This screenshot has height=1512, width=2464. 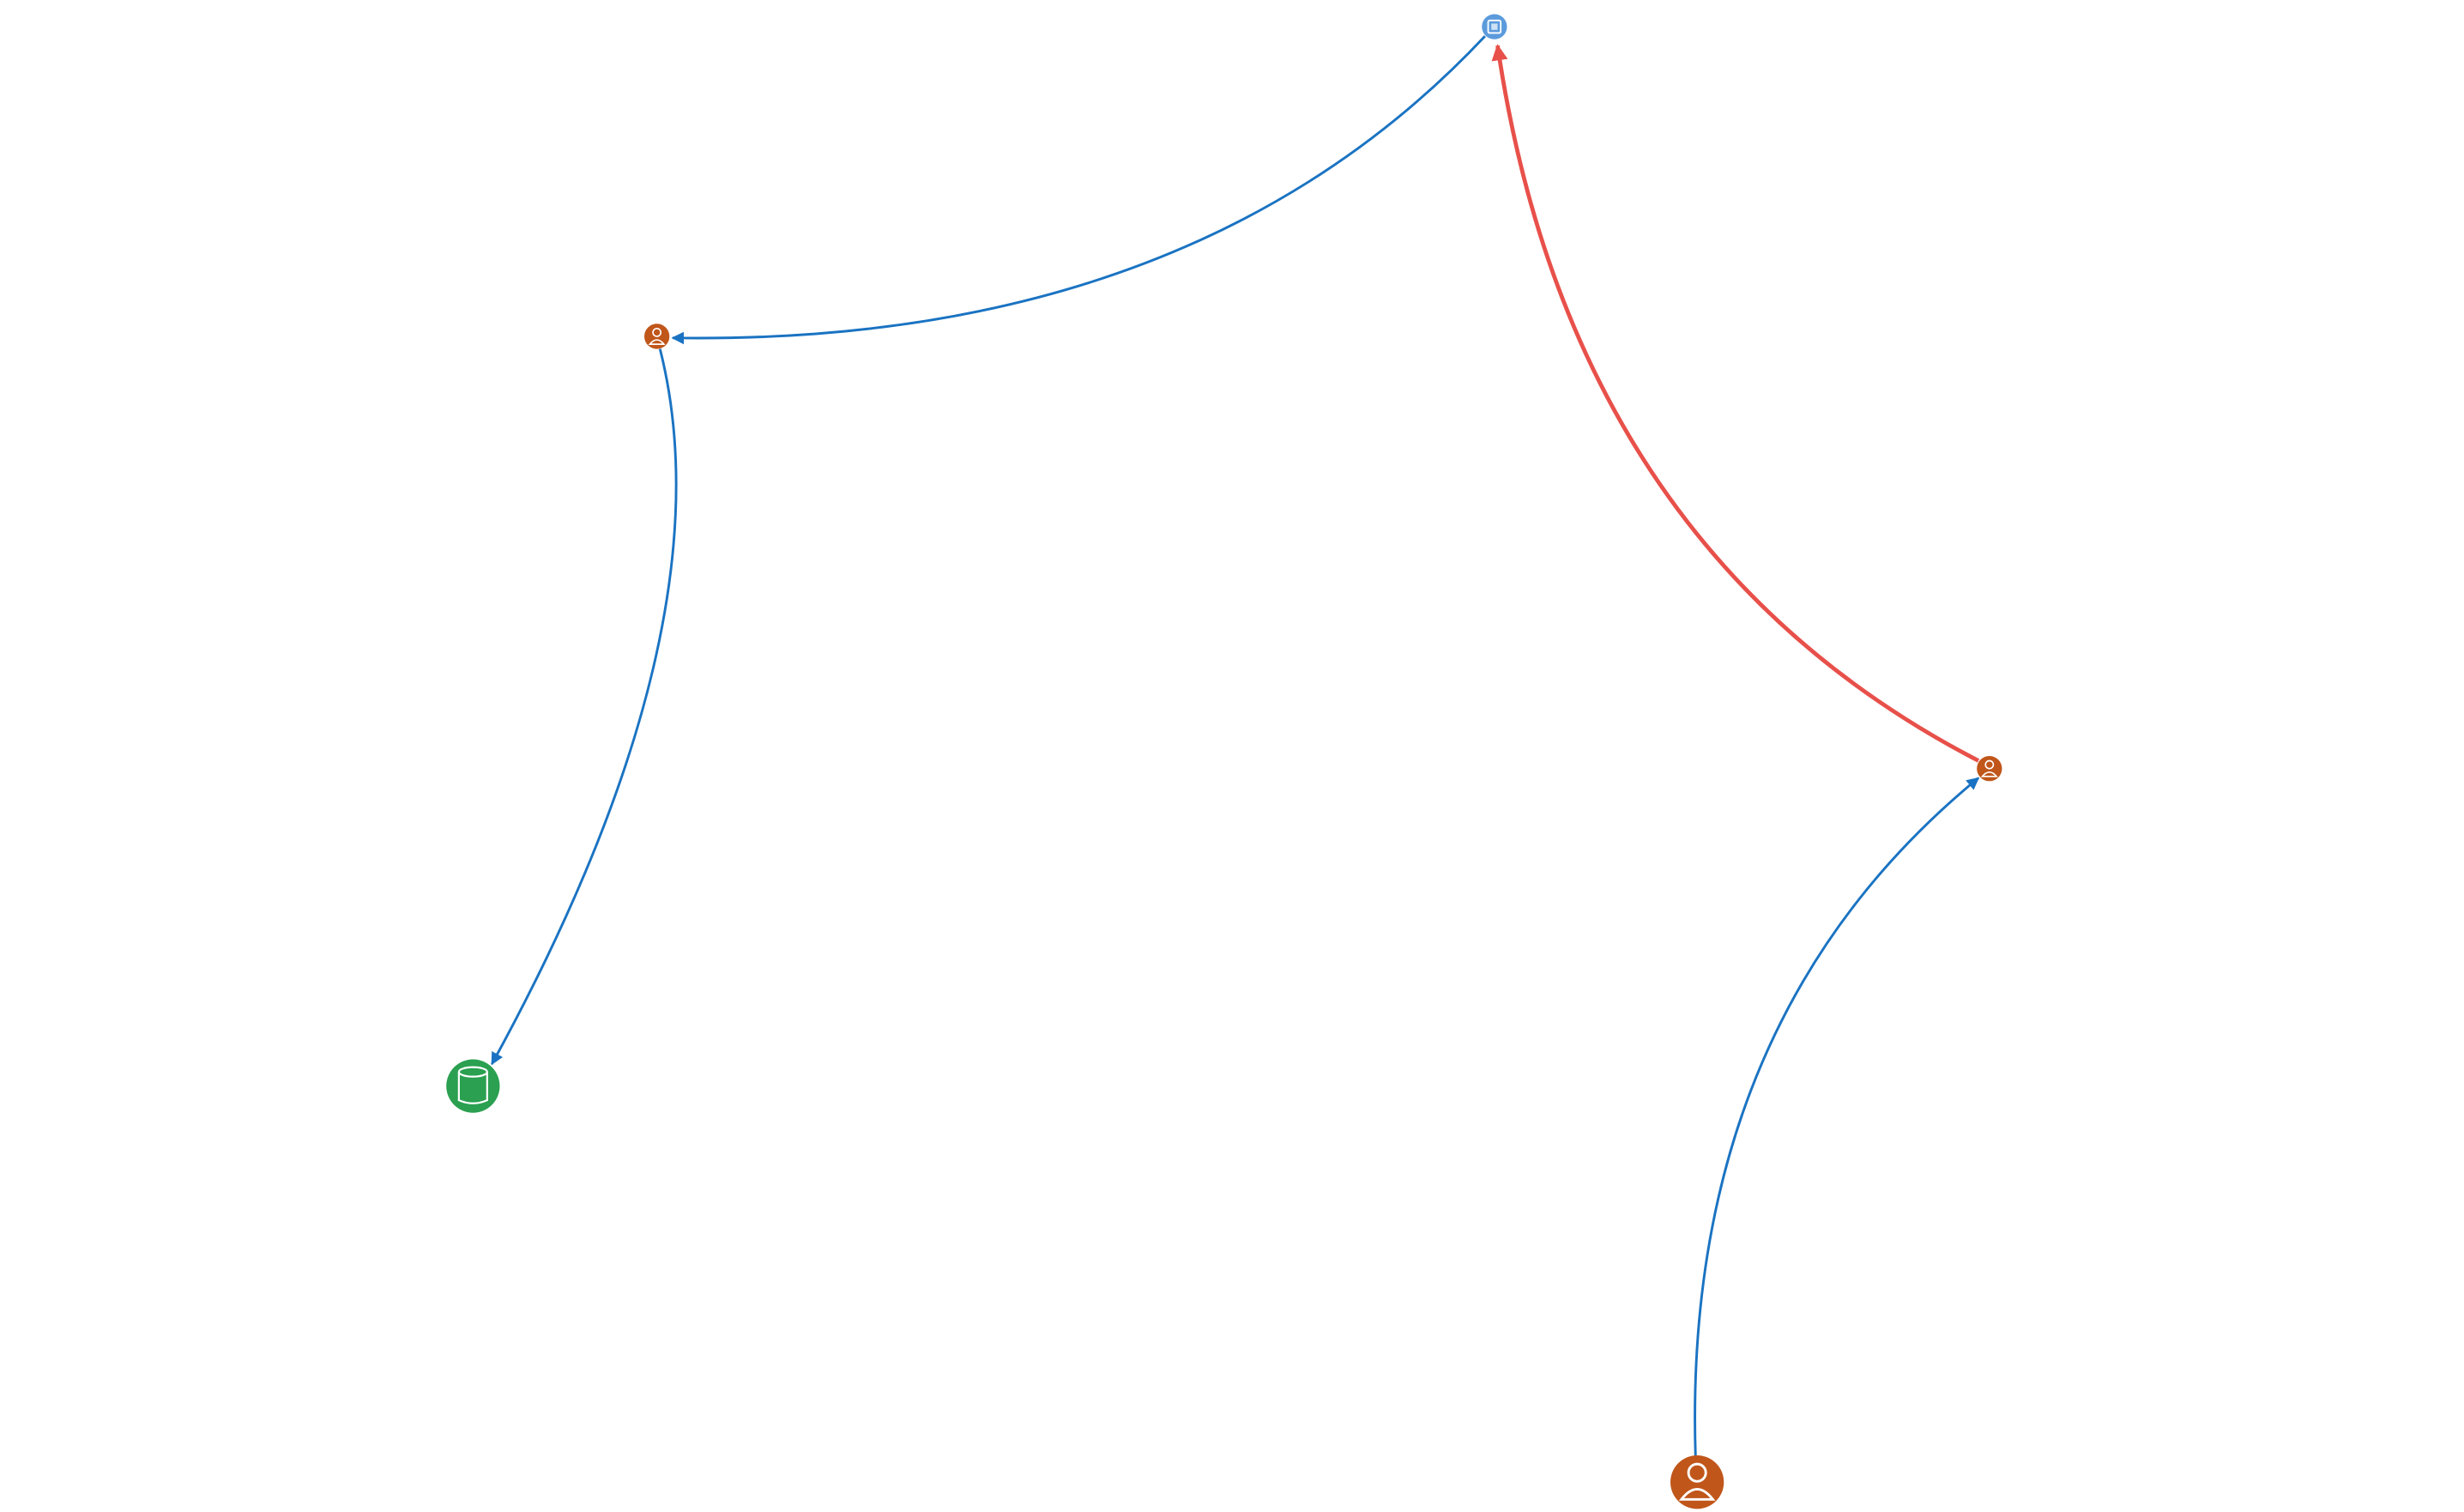 What do you see at coordinates (473, 1086) in the screenshot?
I see `node-database` at bounding box center [473, 1086].